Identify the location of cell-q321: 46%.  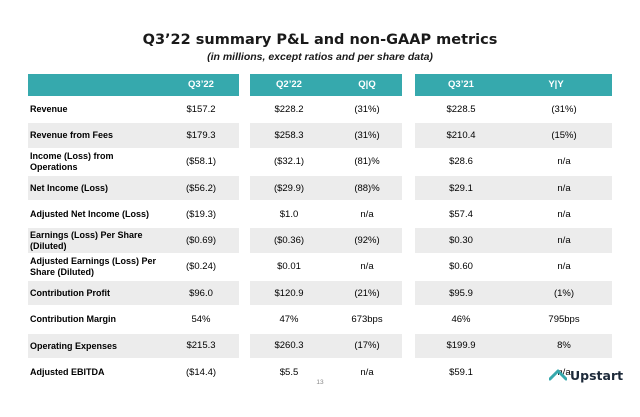
(461, 320).